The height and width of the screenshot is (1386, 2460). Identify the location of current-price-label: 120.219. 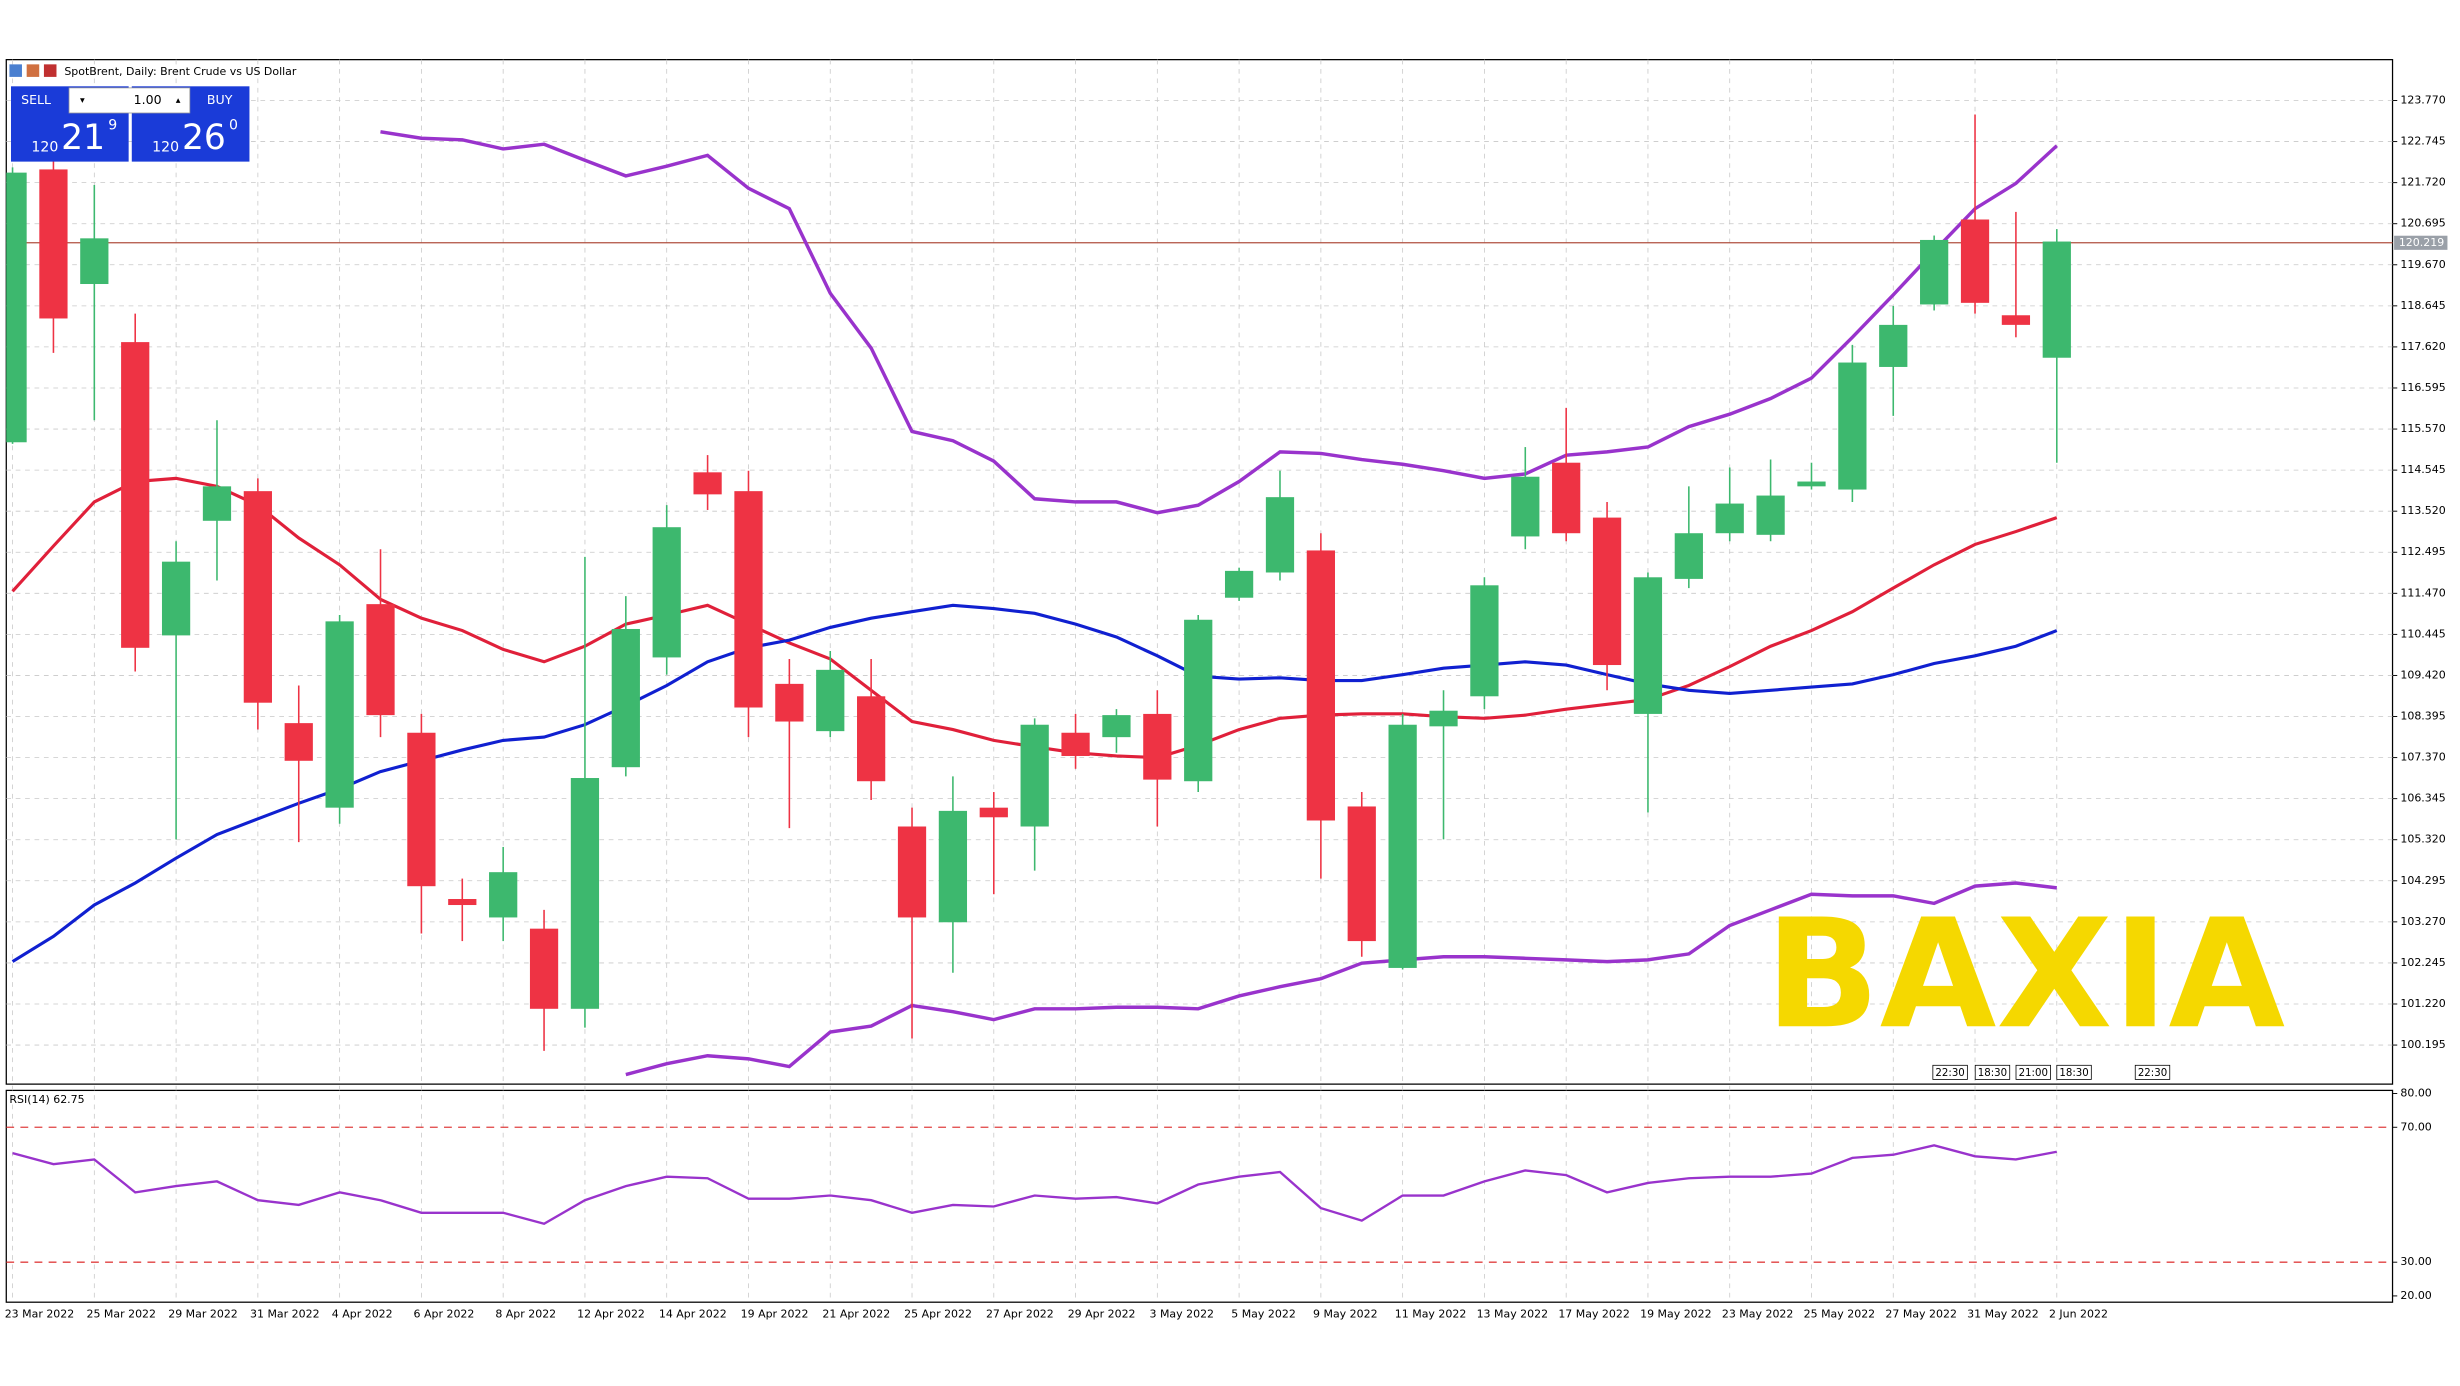
(2421, 242).